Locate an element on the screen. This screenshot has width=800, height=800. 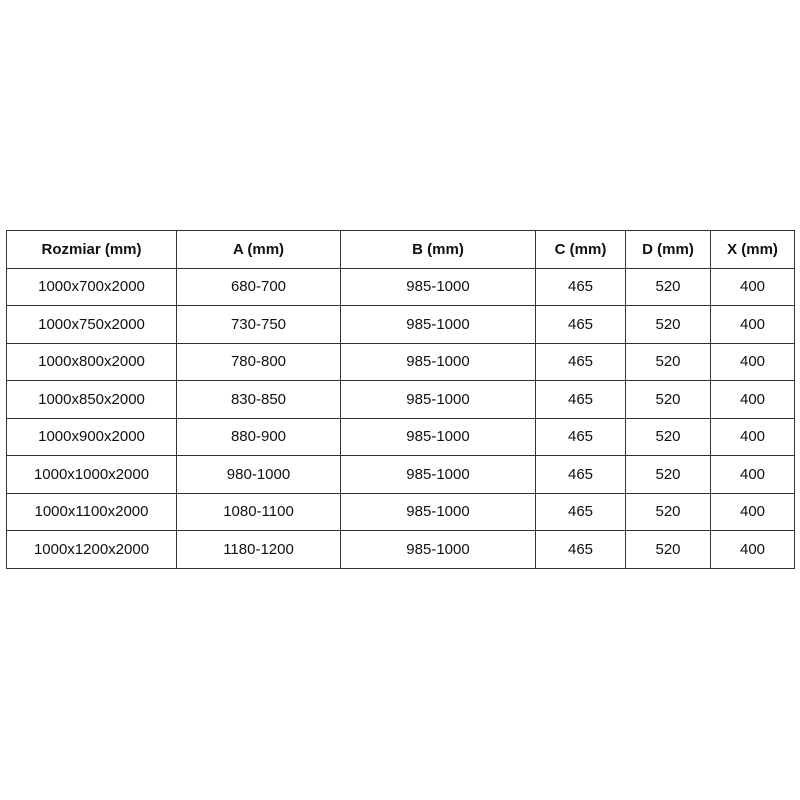
column-header: B (mm) is located at coordinates (438, 249).